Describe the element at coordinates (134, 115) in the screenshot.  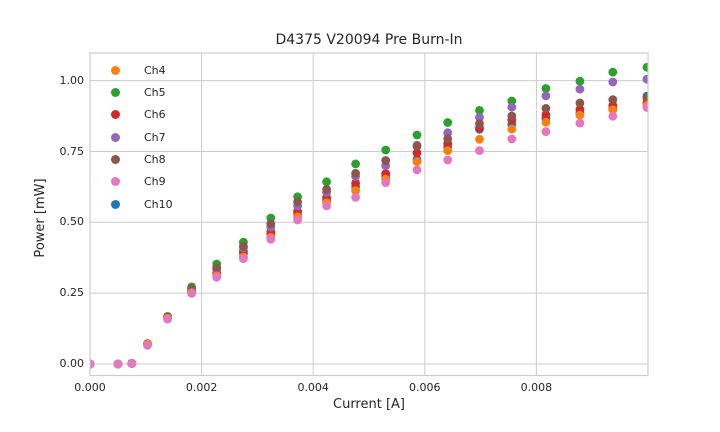
I see `legend-item-ch6: Ch6` at that location.